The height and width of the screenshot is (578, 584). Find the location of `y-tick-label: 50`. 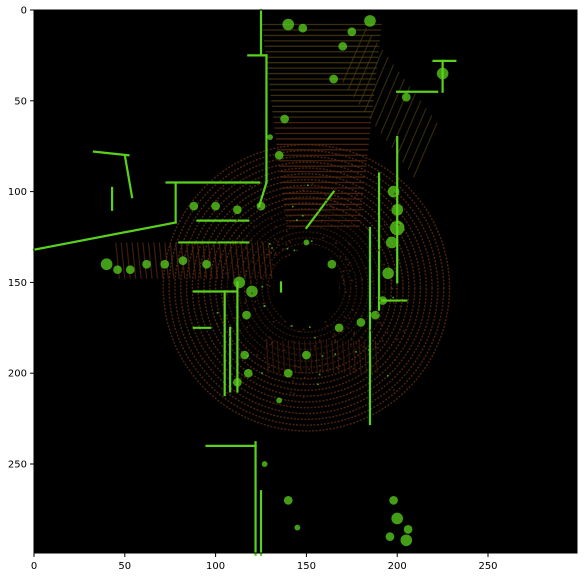

y-tick-label: 50 is located at coordinates (20, 101).